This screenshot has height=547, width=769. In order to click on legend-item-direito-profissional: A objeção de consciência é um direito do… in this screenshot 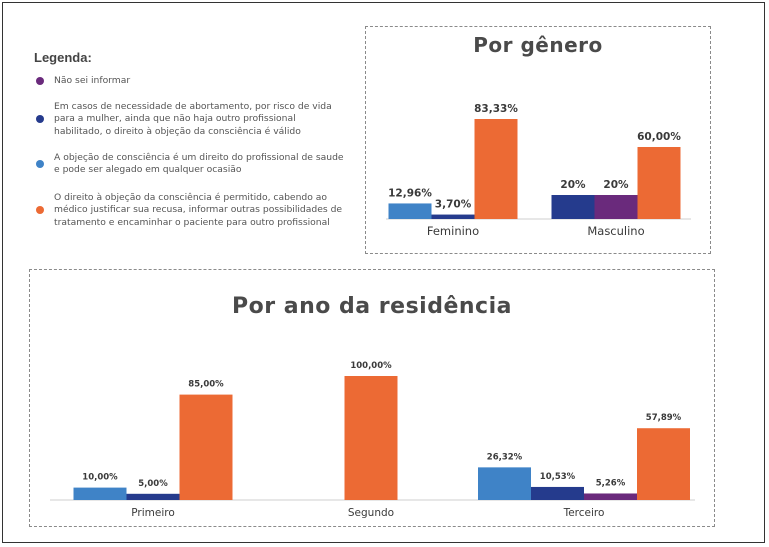, I will do `click(189, 164)`.